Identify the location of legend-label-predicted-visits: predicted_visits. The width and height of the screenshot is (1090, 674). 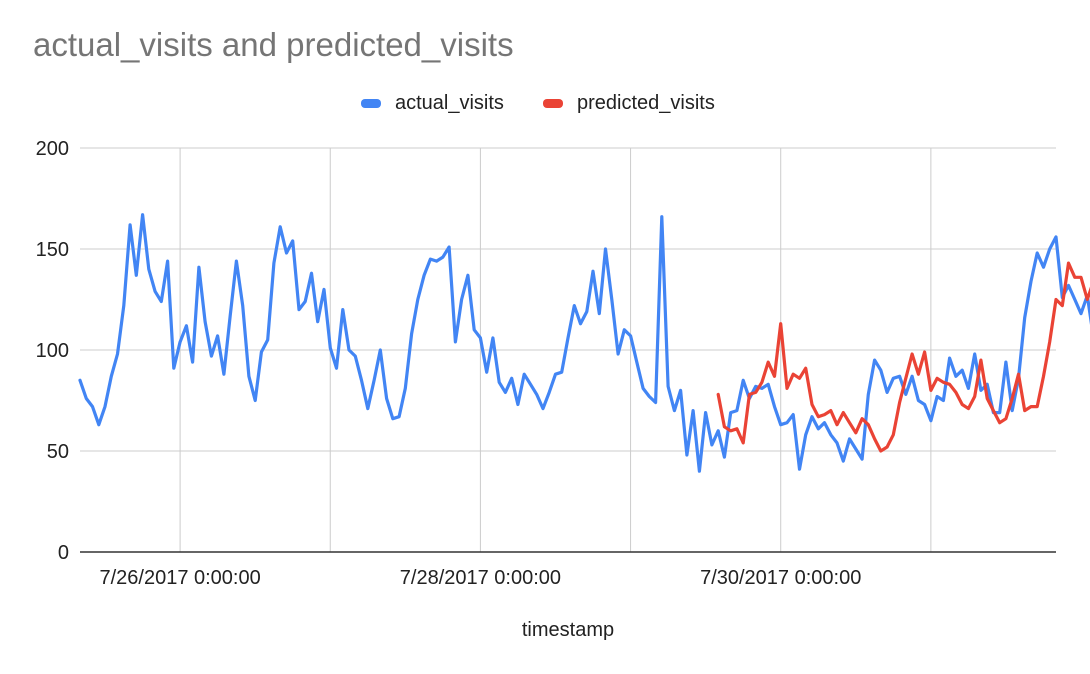
(646, 102).